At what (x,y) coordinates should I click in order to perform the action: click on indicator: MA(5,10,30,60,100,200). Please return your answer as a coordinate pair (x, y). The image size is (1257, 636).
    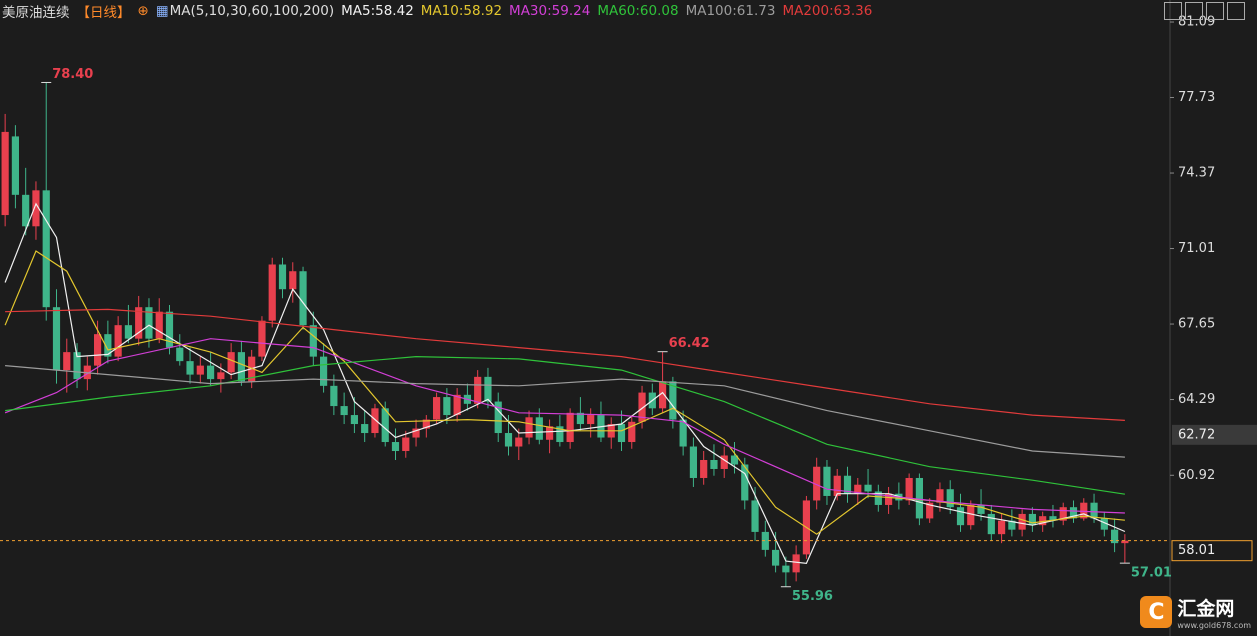
    Looking at the image, I should click on (252, 11).